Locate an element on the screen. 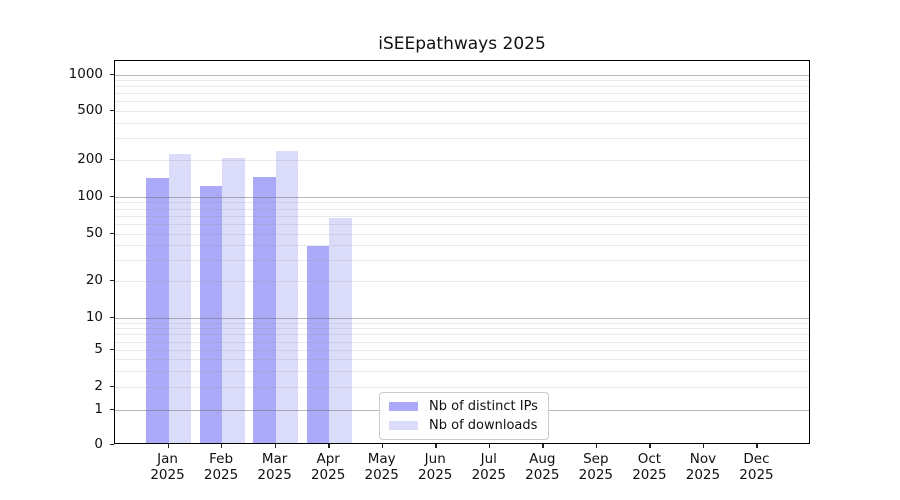 The width and height of the screenshot is (900, 500). y-tick-label: 1000 is located at coordinates (85, 73).